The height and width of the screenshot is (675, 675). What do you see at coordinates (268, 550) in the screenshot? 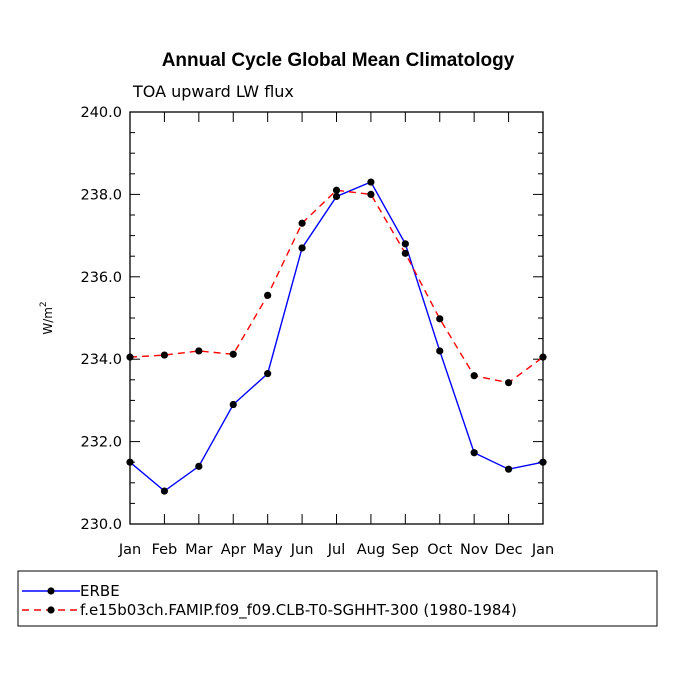
I see `x-tick-label: May` at bounding box center [268, 550].